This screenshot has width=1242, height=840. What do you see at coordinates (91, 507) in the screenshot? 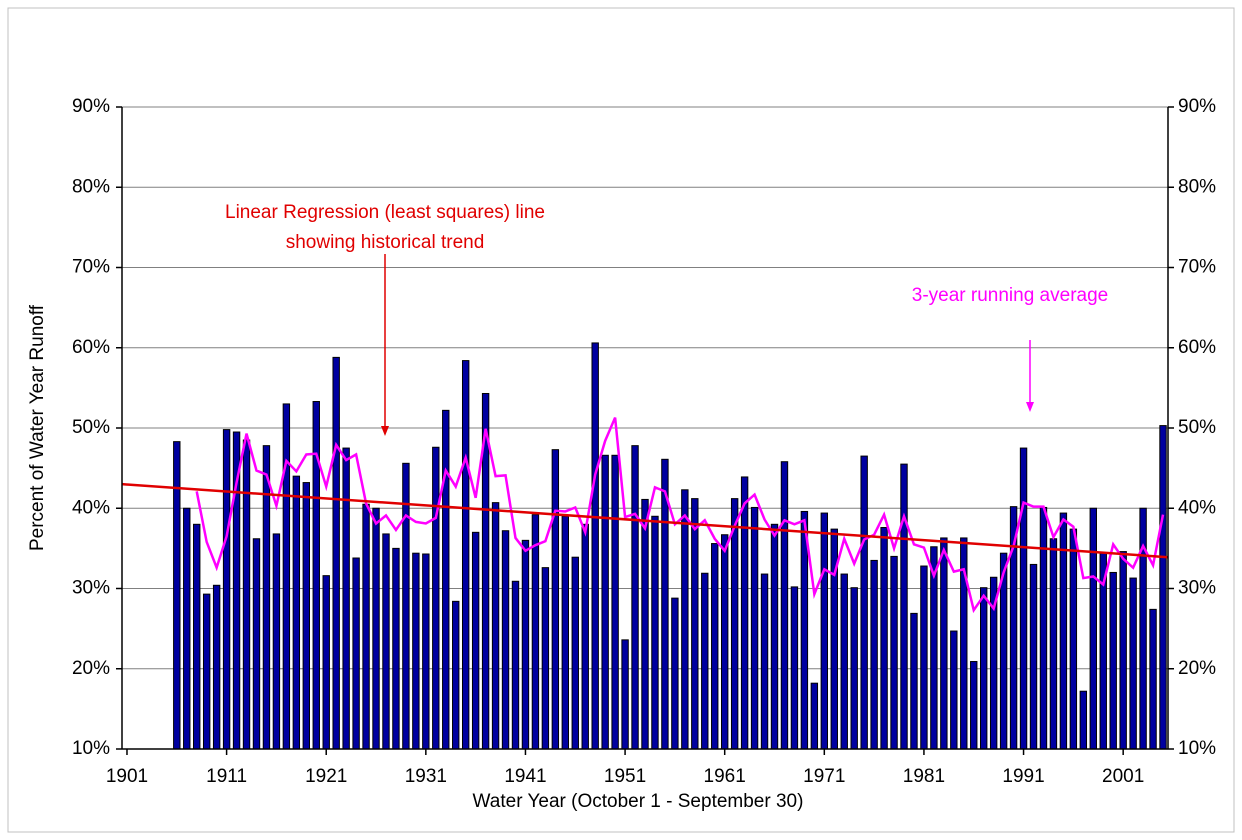
I see `y-tick-label: 40%` at bounding box center [91, 507].